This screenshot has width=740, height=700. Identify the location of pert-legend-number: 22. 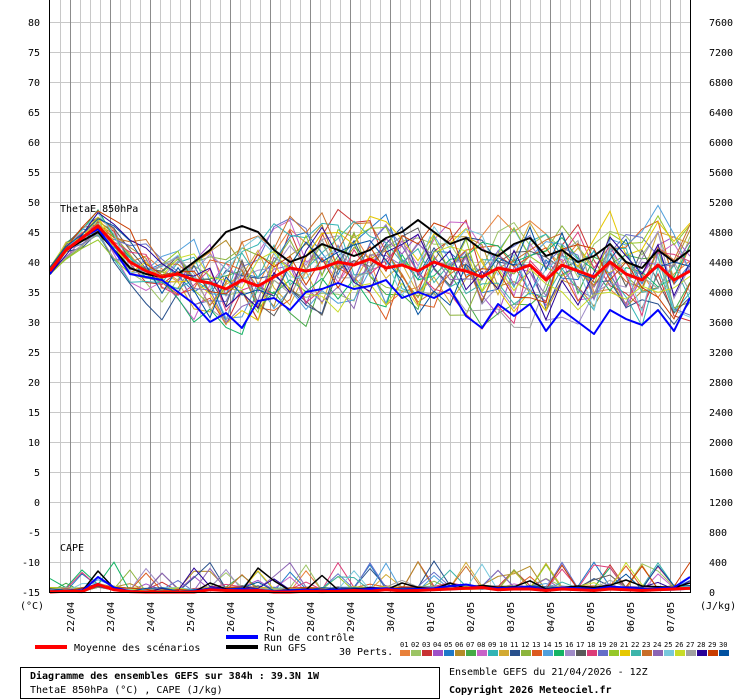
(635, 645).